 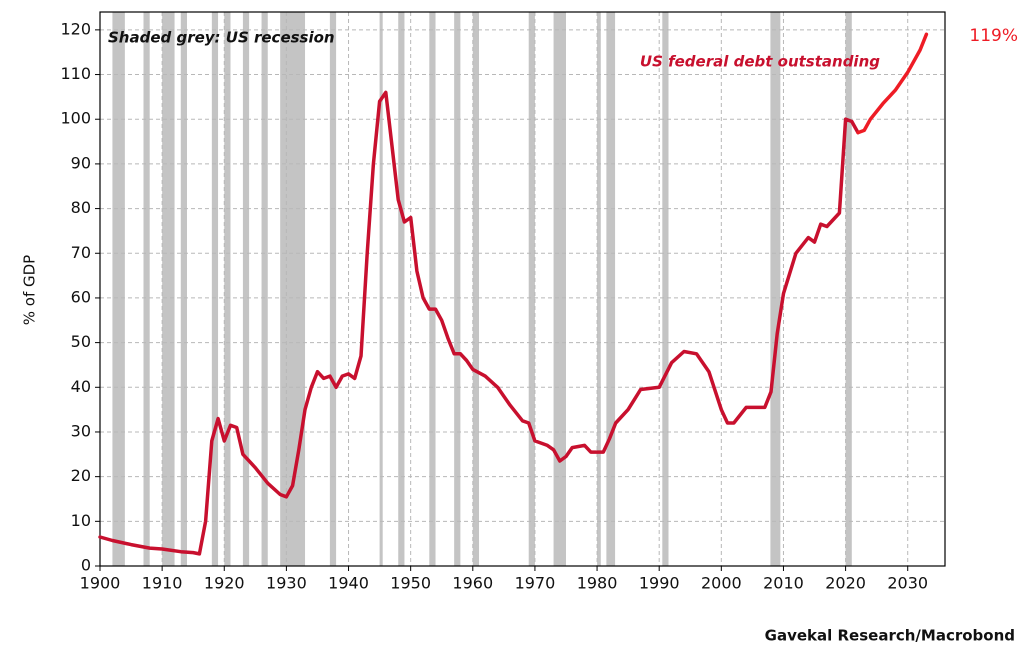 What do you see at coordinates (86, 565) in the screenshot?
I see `y-tick-label: 0` at bounding box center [86, 565].